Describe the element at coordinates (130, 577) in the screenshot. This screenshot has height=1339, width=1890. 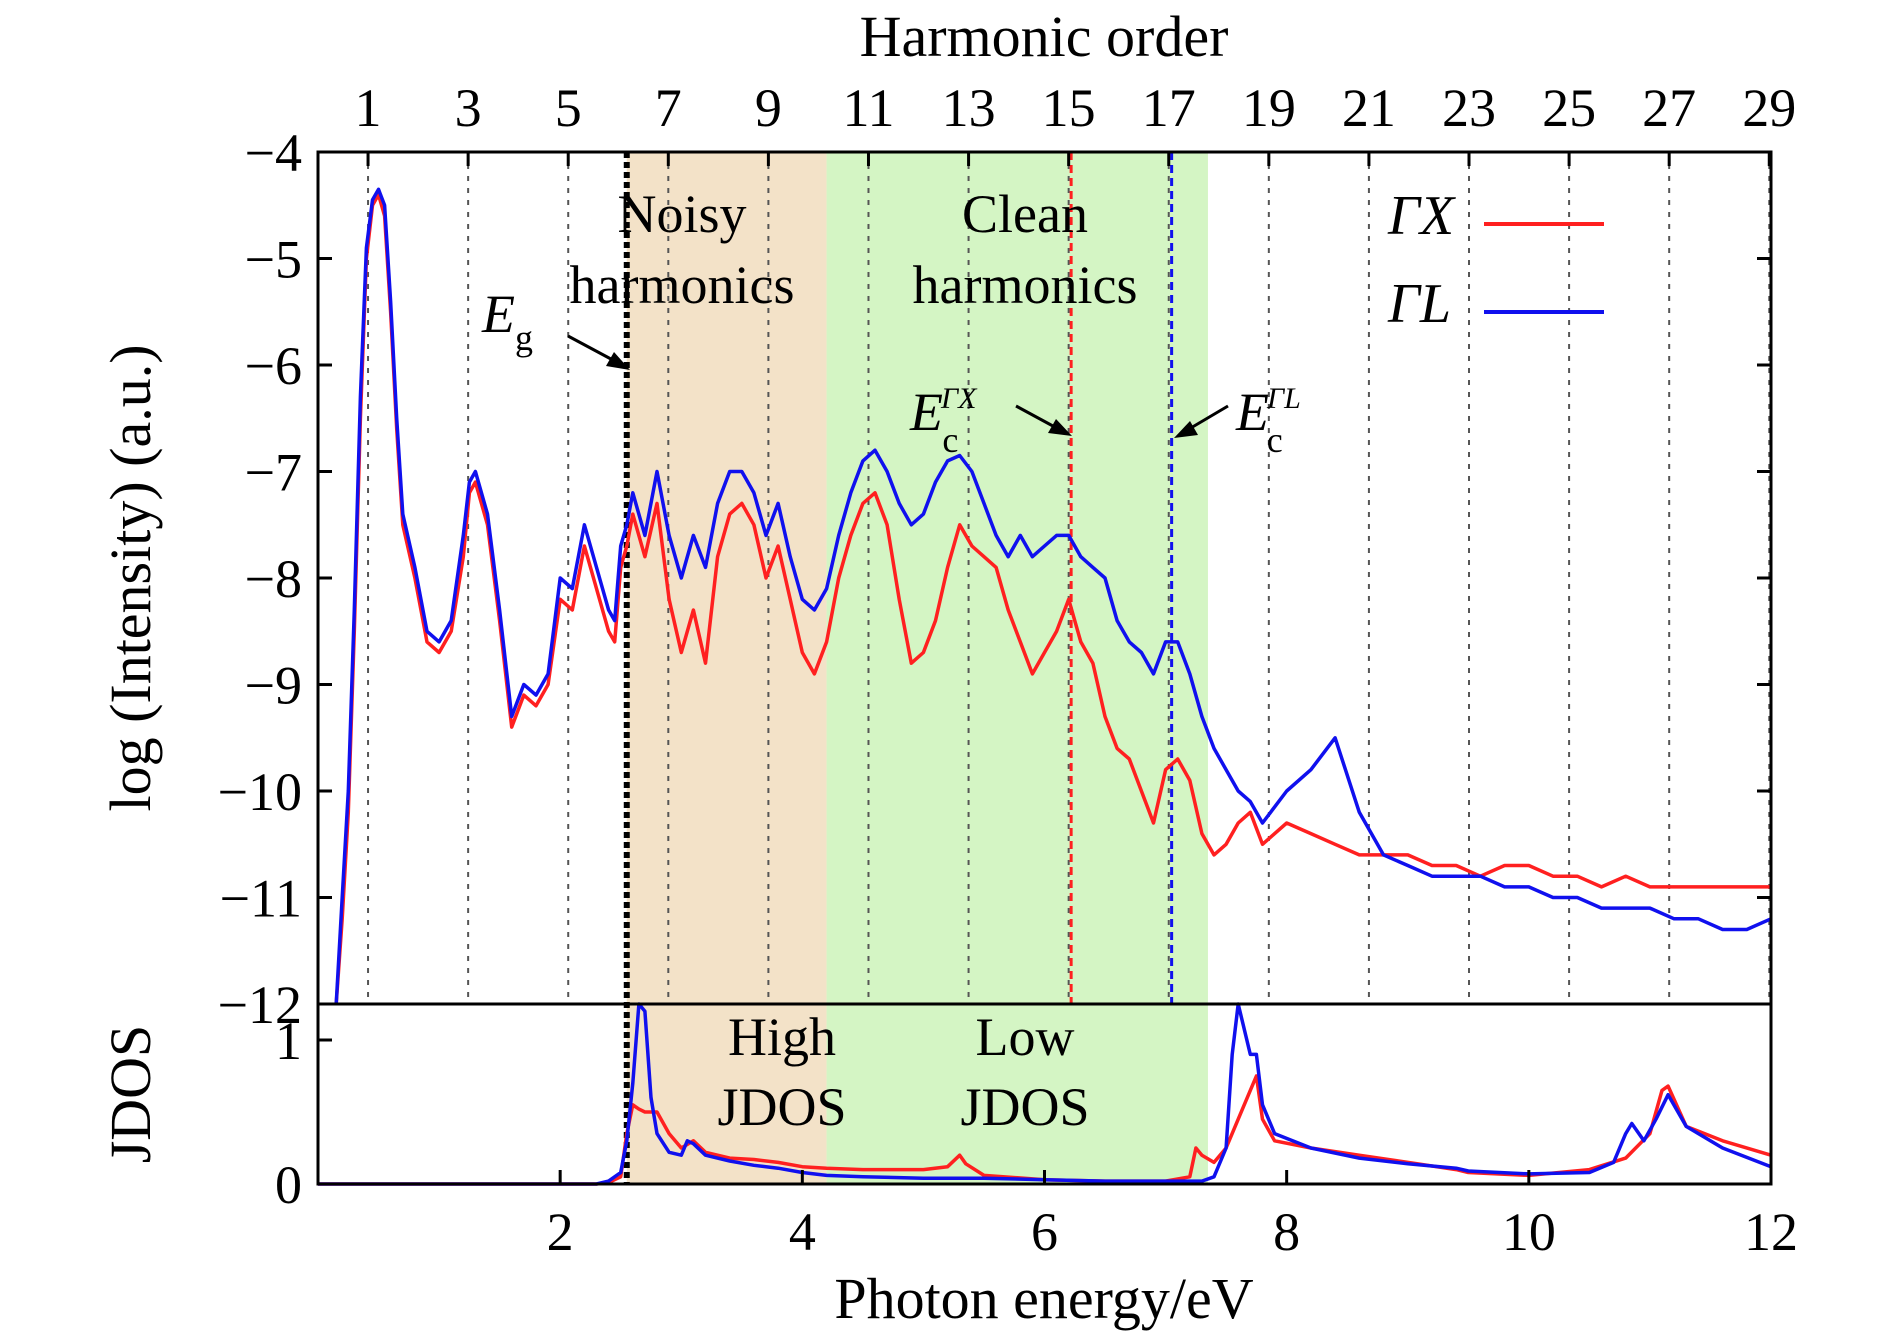
I see `upper-y-axis-title: log (Intensity) (a.u.)` at that location.